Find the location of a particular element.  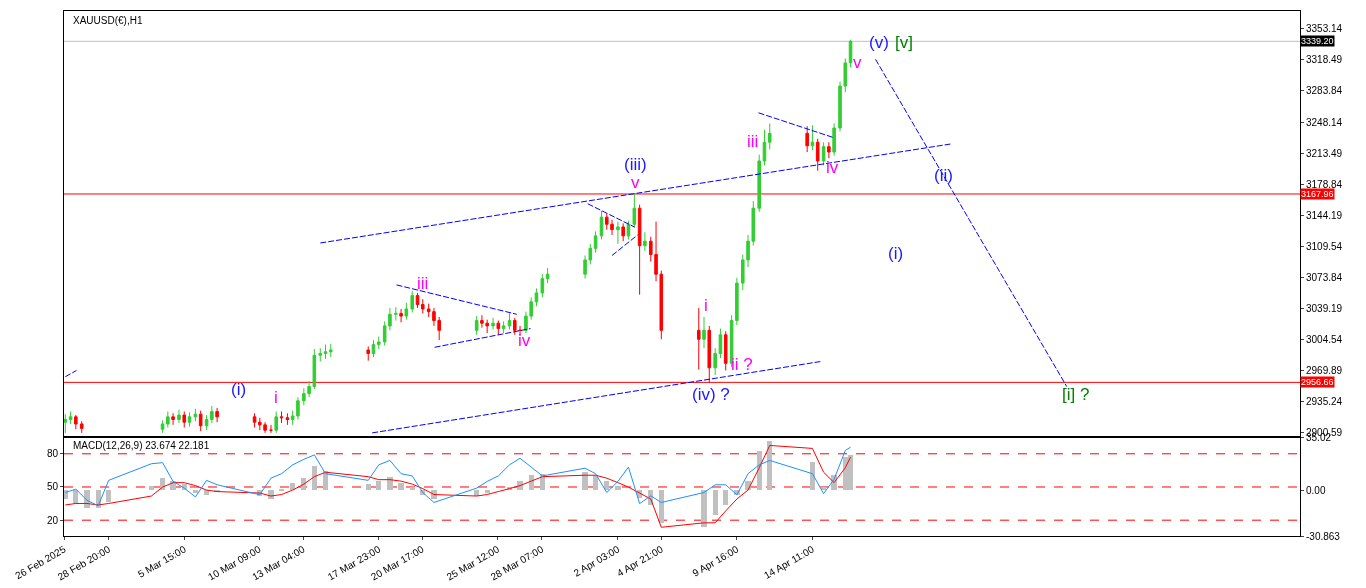

x-tick-label: 14 Apr 11:00 is located at coordinates (789, 562).